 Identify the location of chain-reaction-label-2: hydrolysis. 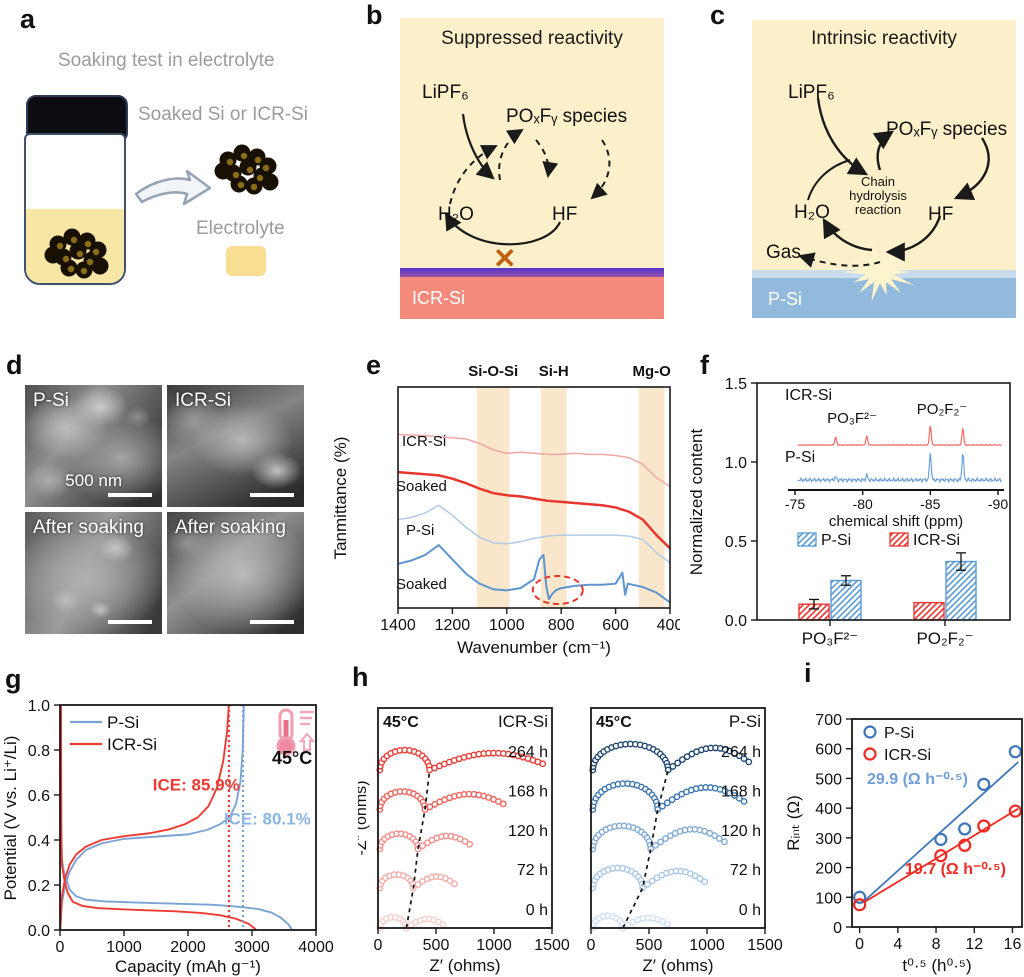
(878, 195).